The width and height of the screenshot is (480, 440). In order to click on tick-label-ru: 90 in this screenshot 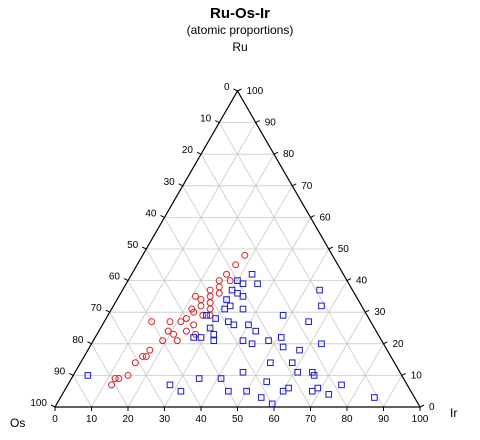, I will do `click(271, 123)`.